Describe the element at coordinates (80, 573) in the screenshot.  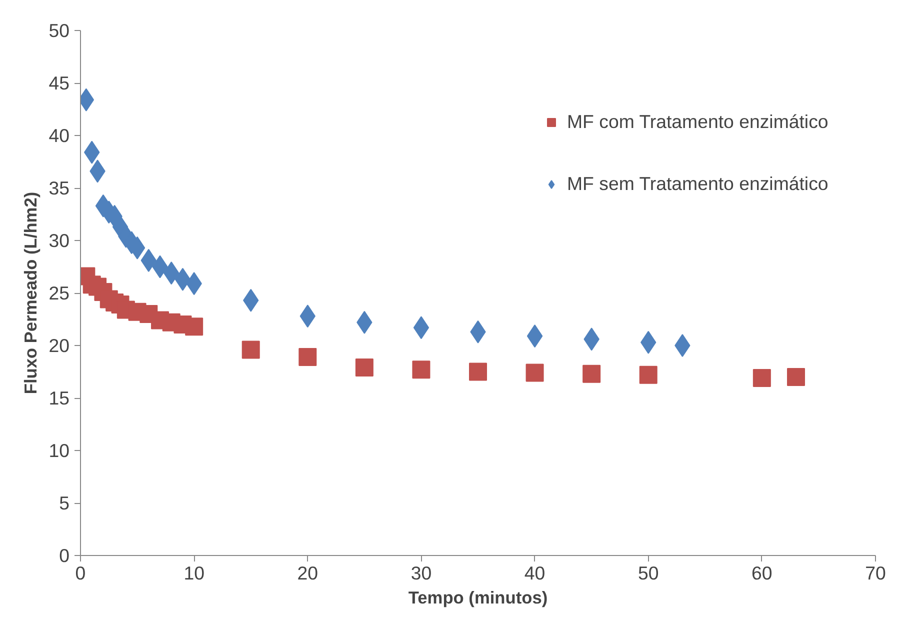
I see `x-tick-label: 0` at that location.